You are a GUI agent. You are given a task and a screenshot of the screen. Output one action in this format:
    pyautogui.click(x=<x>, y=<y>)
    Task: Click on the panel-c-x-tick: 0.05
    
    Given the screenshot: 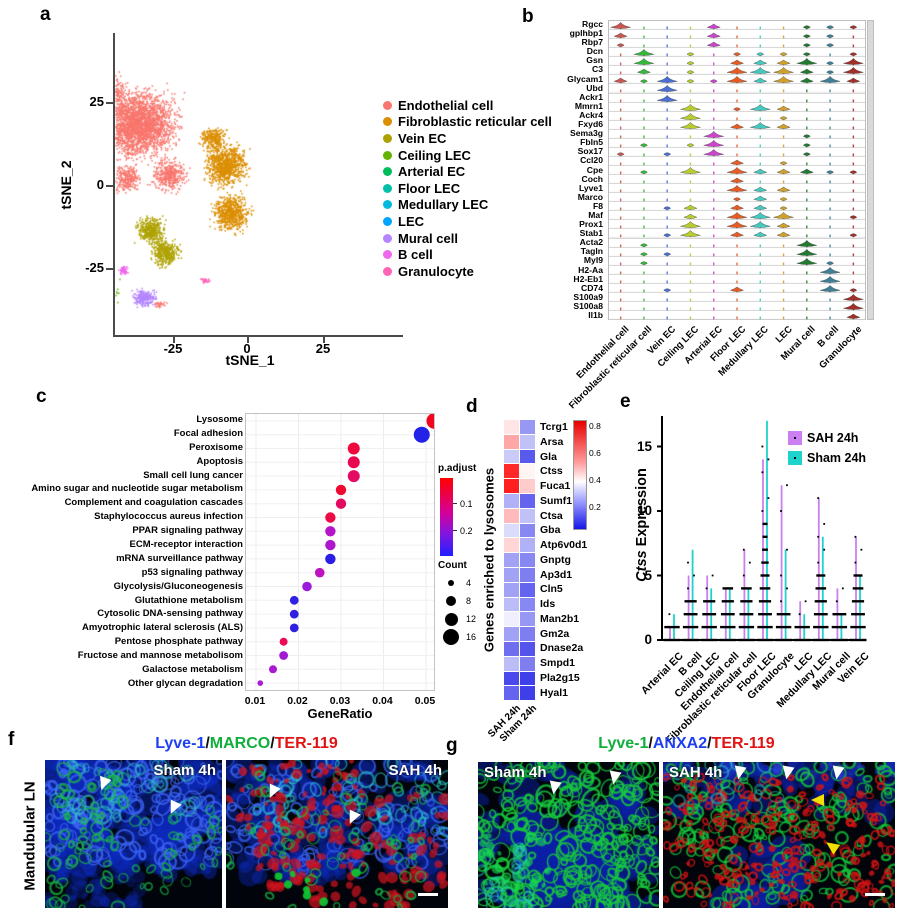 What is the action you would take?
    pyautogui.click(x=425, y=701)
    